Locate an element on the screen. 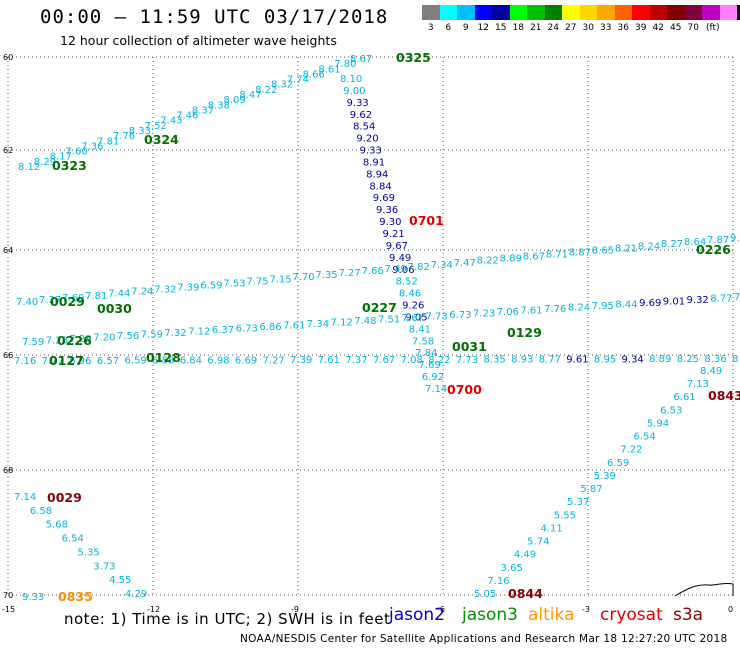  pass-time-label: 0029 is located at coordinates (64, 497).